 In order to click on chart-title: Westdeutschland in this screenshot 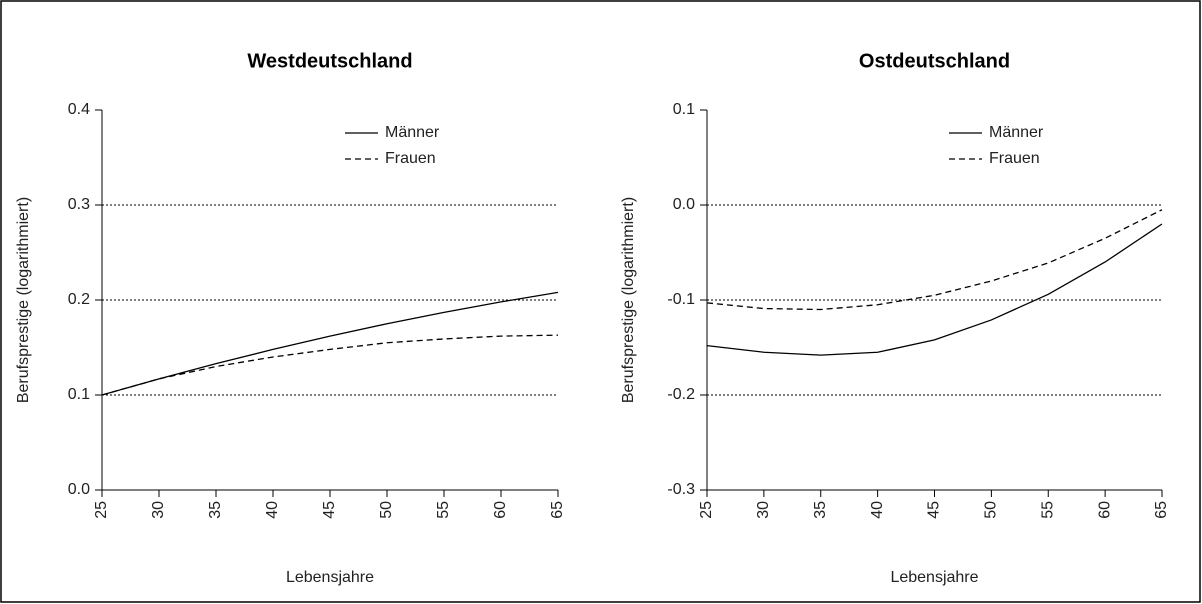, I will do `click(329, 61)`.